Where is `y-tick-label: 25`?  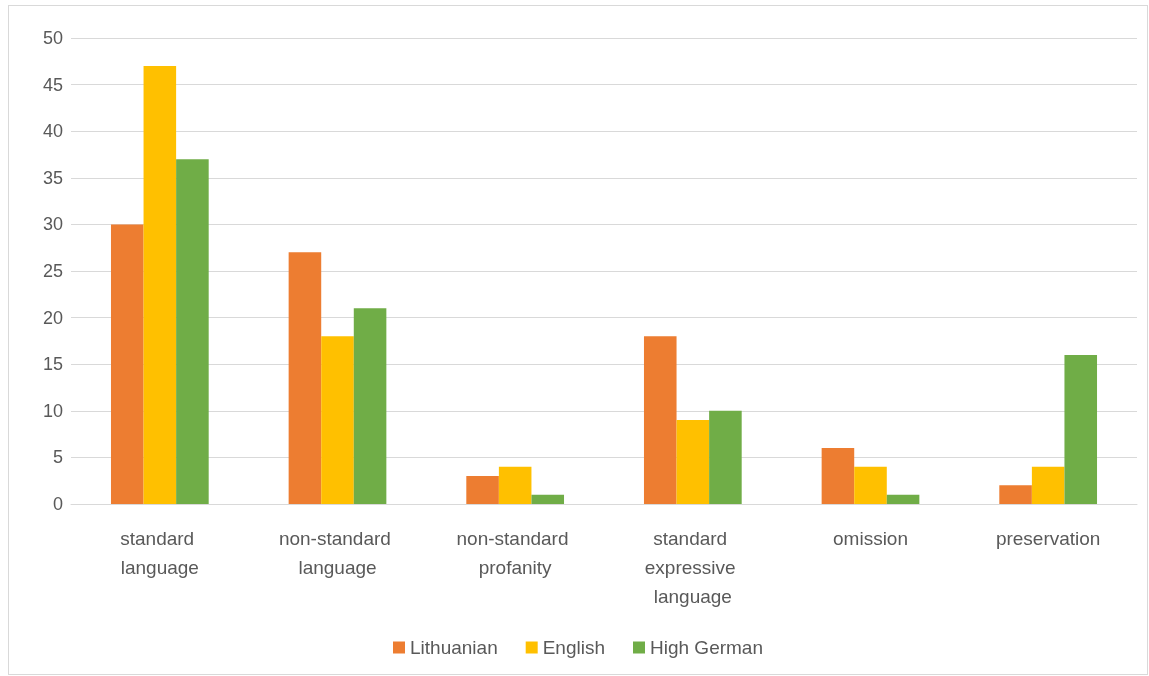 y-tick-label: 25 is located at coordinates (52, 271).